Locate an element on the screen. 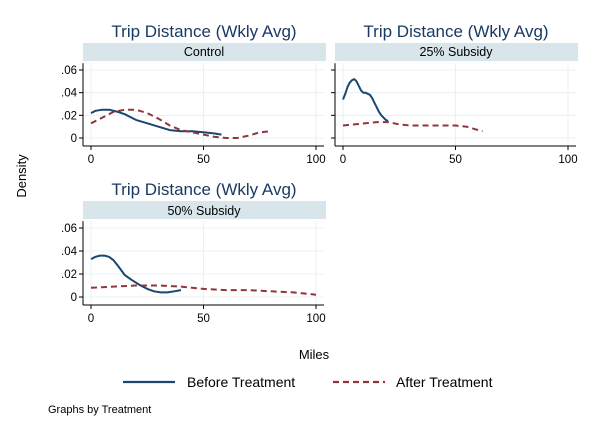 This screenshot has width=598, height=434. strip-label-control: Control is located at coordinates (204, 52).